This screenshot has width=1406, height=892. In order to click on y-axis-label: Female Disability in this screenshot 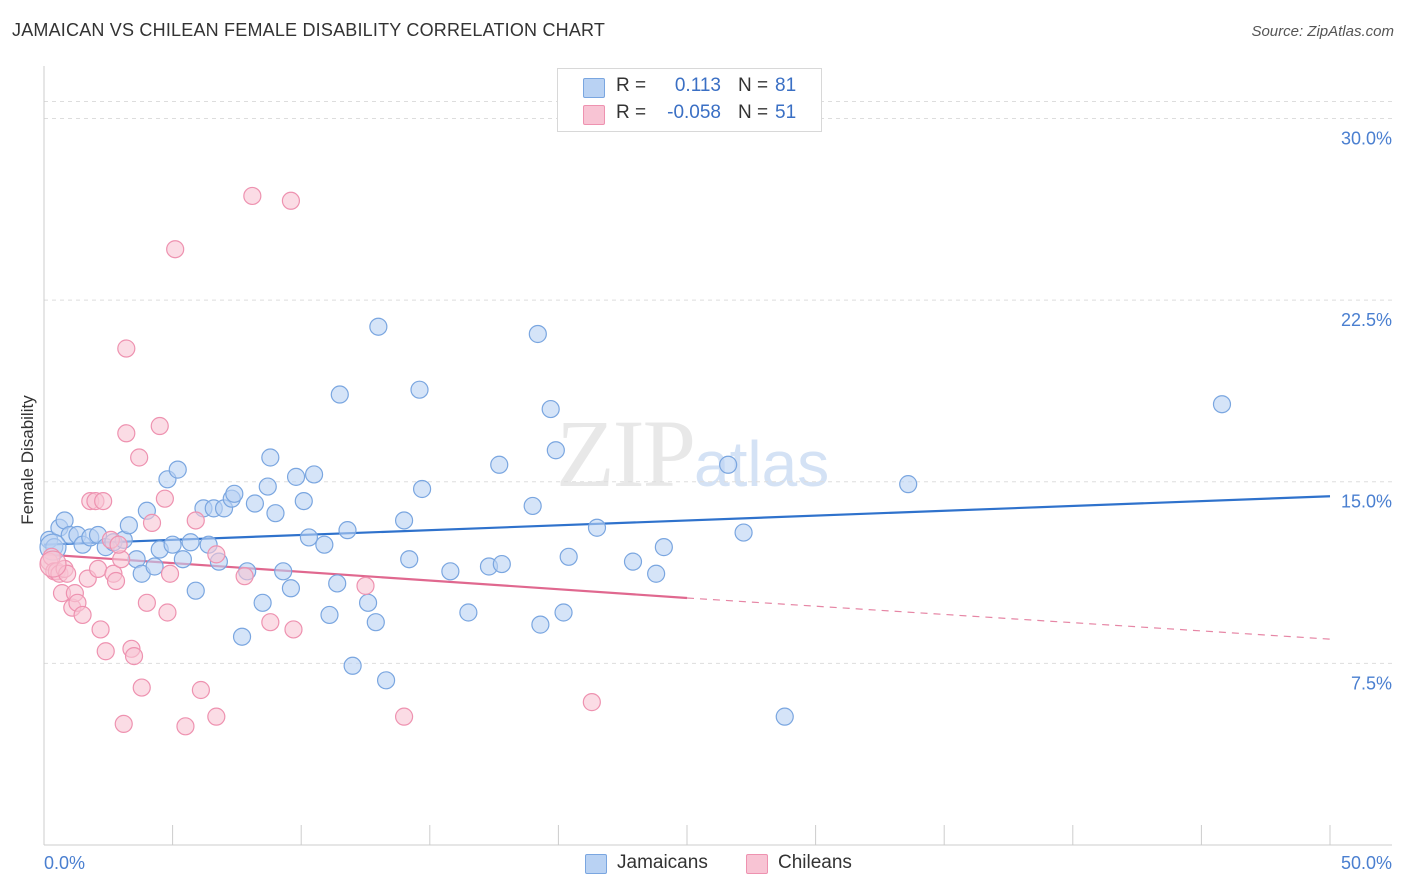, I will do `click(27, 460)`.